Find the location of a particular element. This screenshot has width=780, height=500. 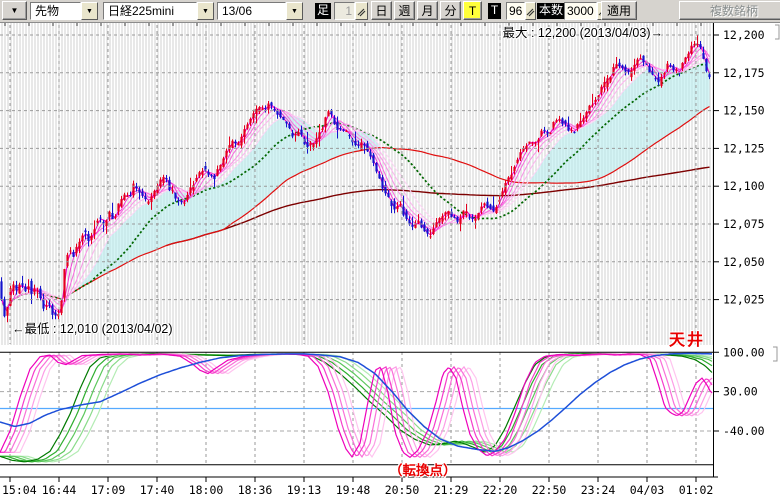

time-axis-label: 19:13 is located at coordinates (304, 490).